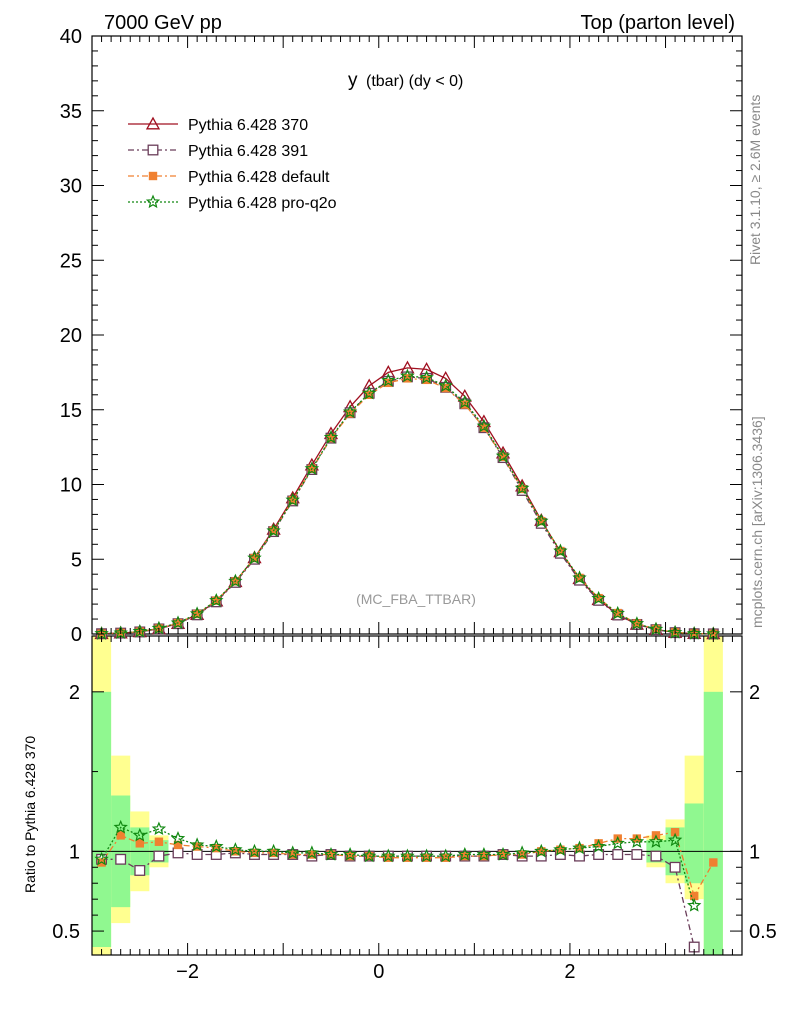  I want to click on legend-label: Pythia 6.428 391, so click(248, 151).